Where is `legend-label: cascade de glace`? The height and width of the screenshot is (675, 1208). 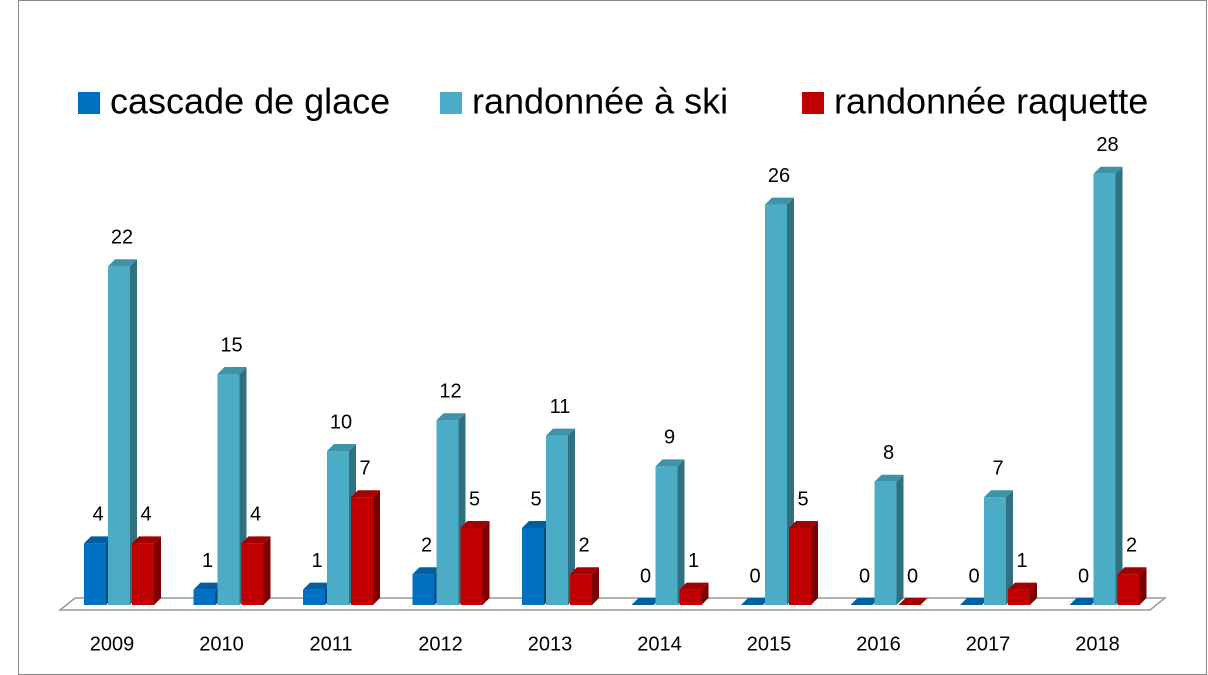 legend-label: cascade de glace is located at coordinates (250, 101).